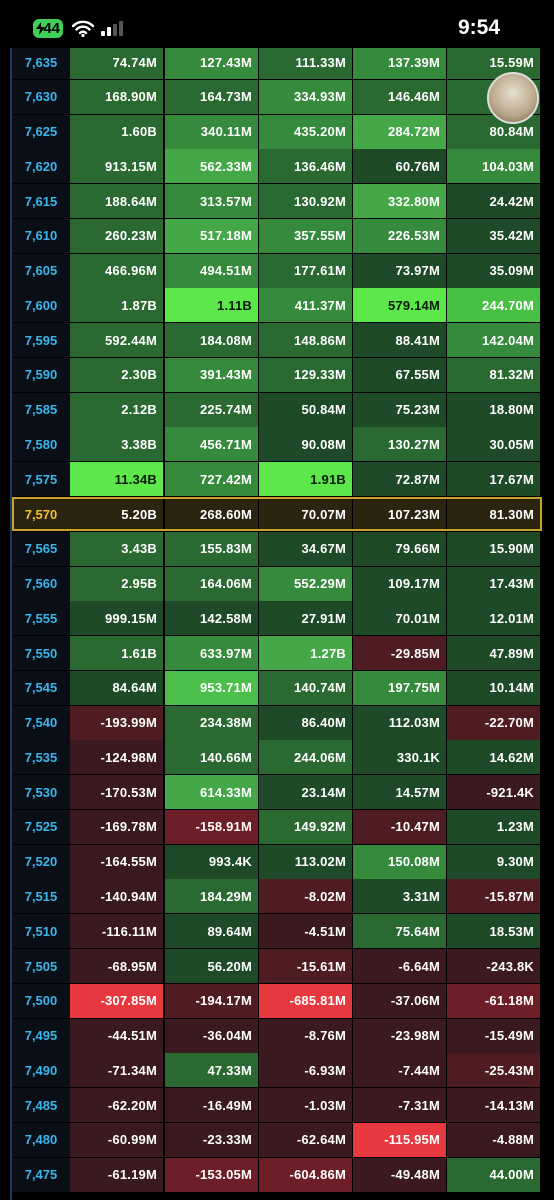 The image size is (554, 1200). I want to click on heat-cell: 592.44M, so click(116, 340).